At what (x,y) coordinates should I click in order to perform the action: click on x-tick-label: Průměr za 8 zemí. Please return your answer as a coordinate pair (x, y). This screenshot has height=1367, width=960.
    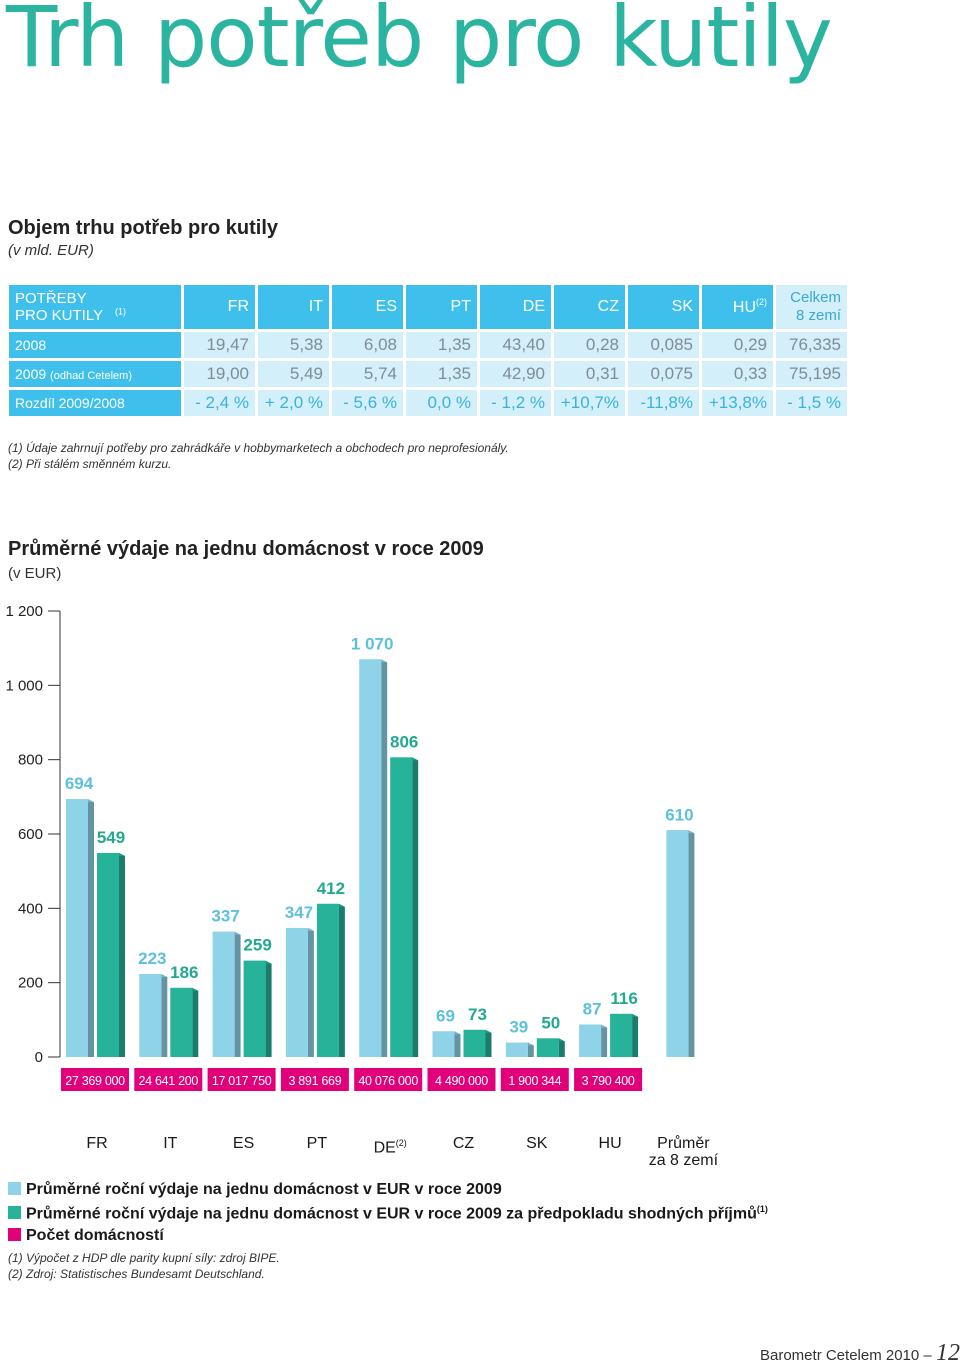
    Looking at the image, I should click on (683, 1152).